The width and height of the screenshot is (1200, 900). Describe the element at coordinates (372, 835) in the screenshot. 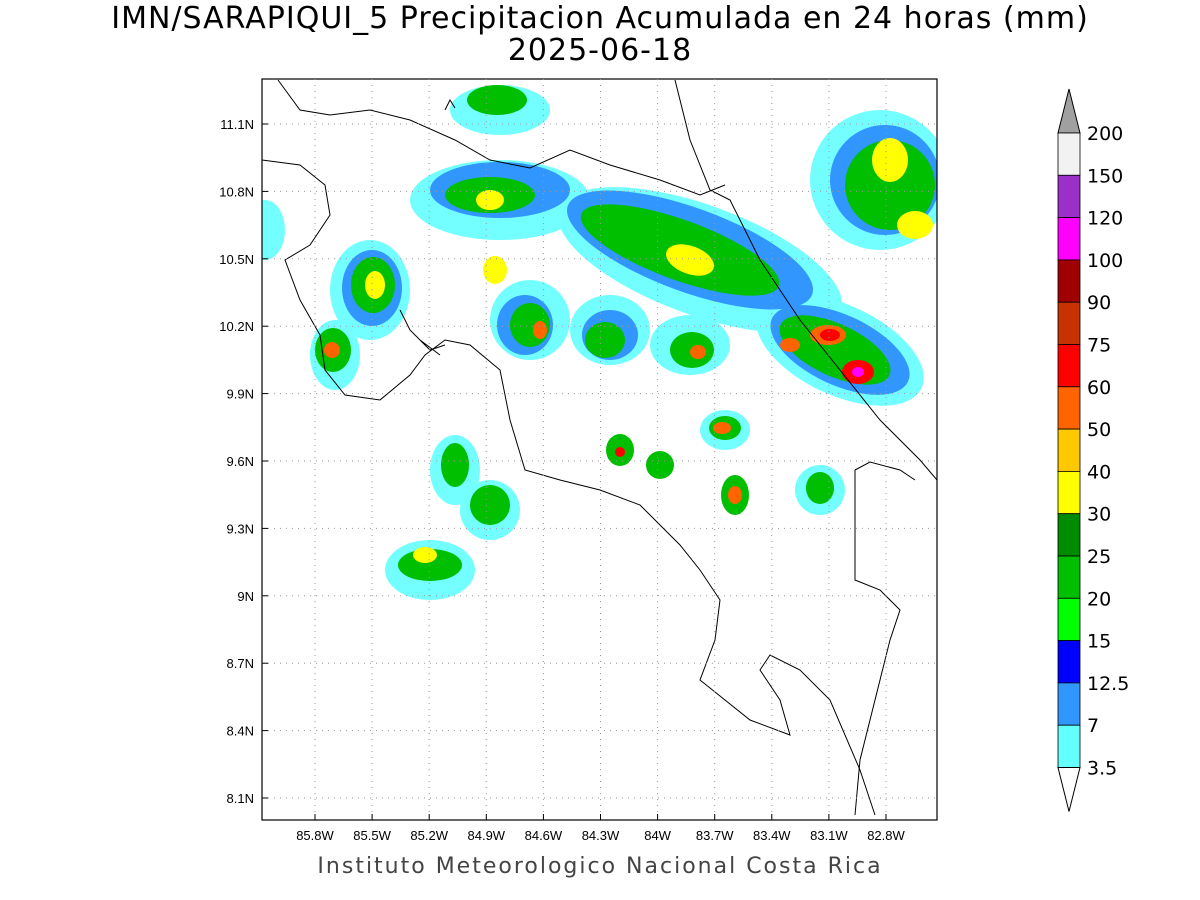

I see `lon-tick-label: 85.5W` at that location.